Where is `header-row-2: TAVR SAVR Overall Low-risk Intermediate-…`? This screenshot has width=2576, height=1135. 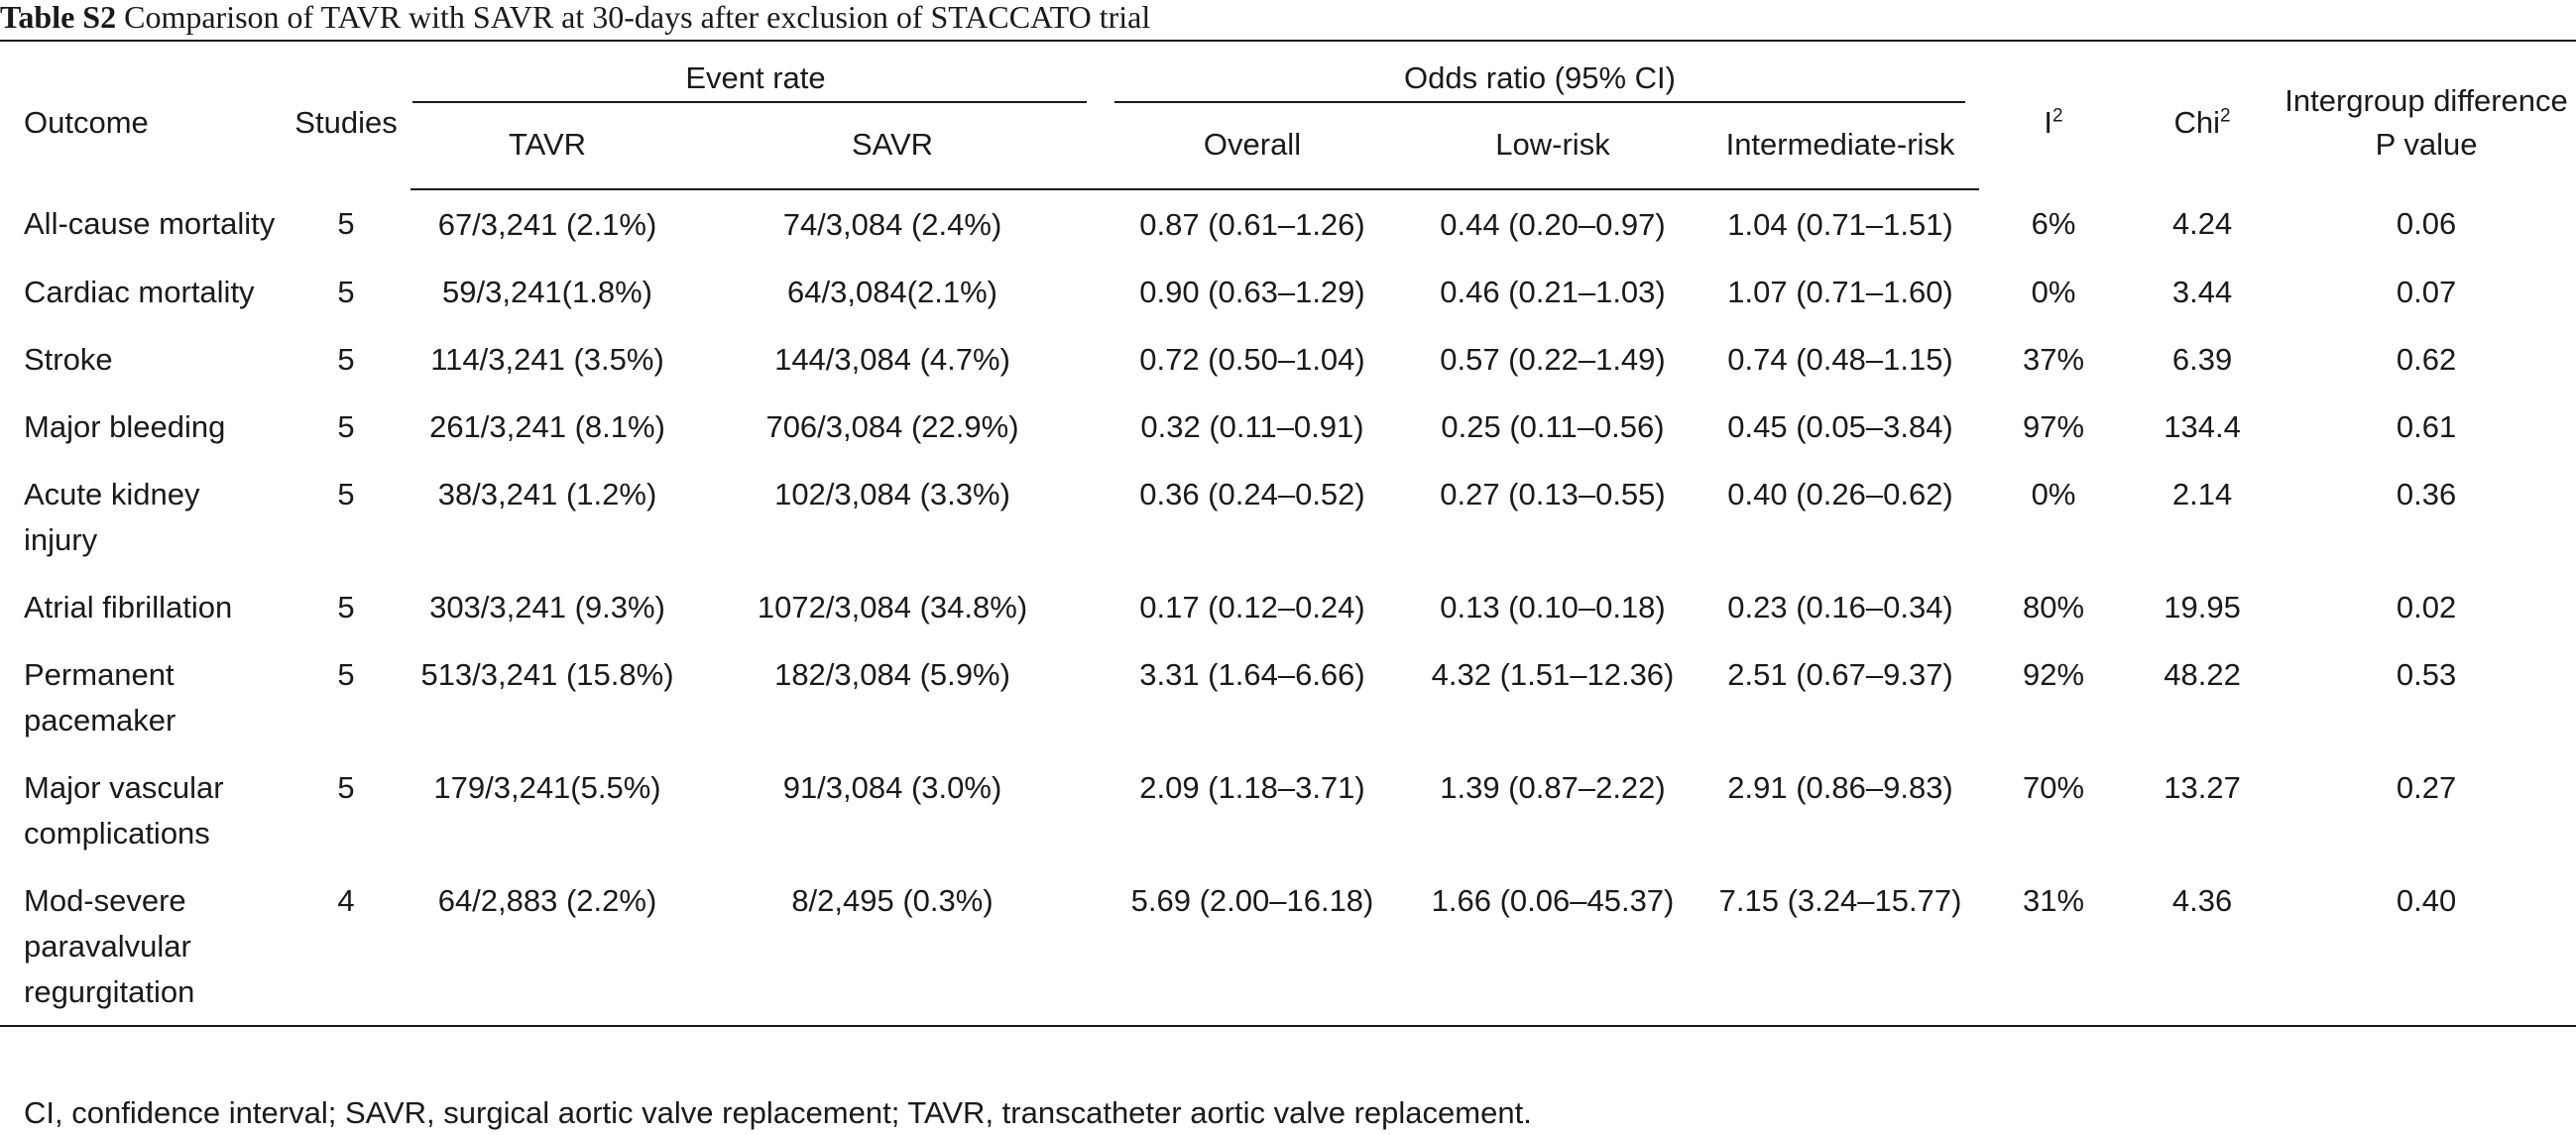 header-row-2: TAVR SAVR Overall Low-risk Intermediate-… is located at coordinates (1288, 145).